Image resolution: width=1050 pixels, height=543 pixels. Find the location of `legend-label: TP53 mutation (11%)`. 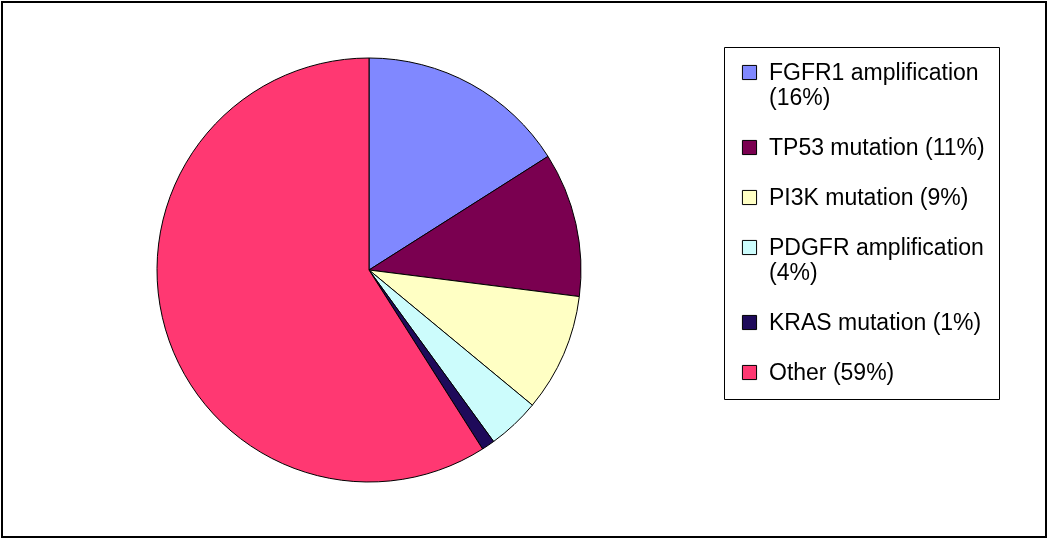

legend-label: TP53 mutation (11%) is located at coordinates (877, 146).